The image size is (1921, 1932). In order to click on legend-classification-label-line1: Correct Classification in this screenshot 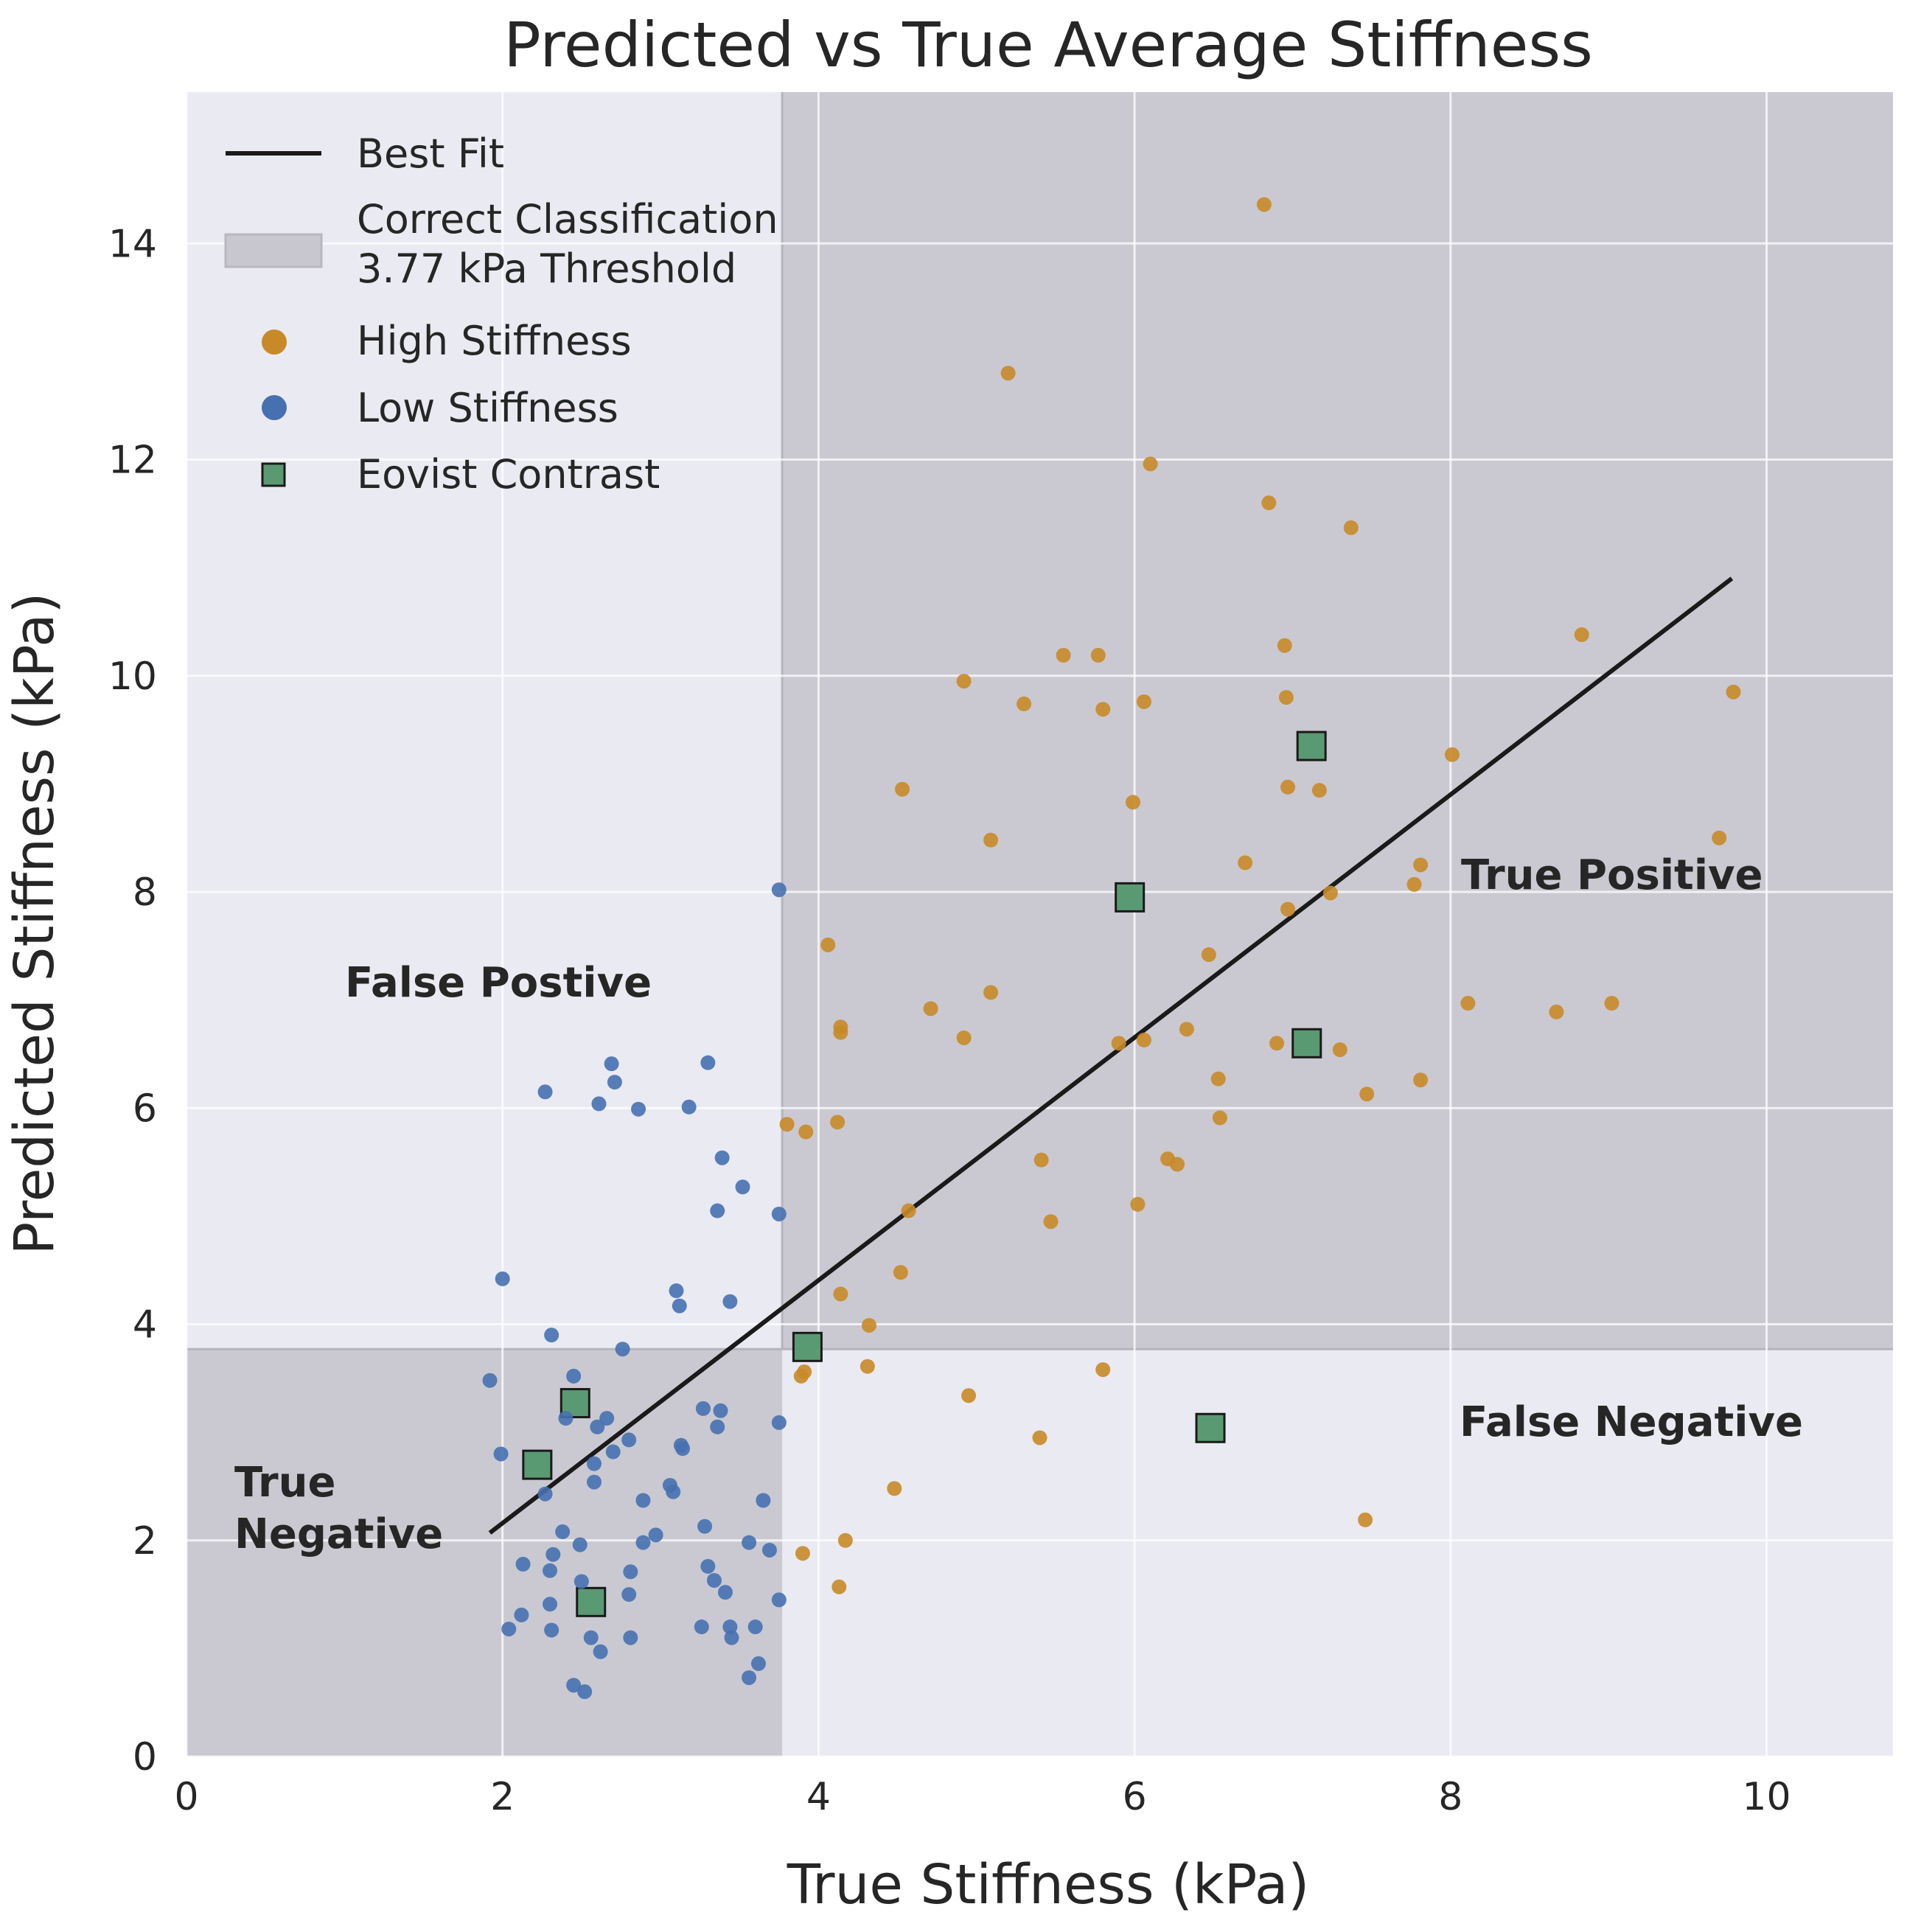, I will do `click(567, 219)`.